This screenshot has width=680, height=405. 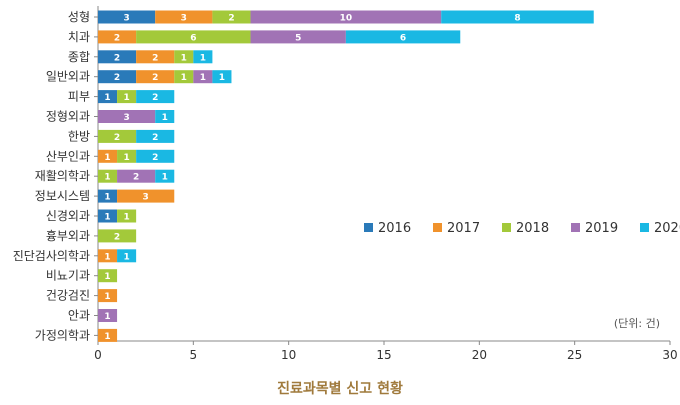 I want to click on category-label: 진단검사의학과, so click(x=51, y=256).